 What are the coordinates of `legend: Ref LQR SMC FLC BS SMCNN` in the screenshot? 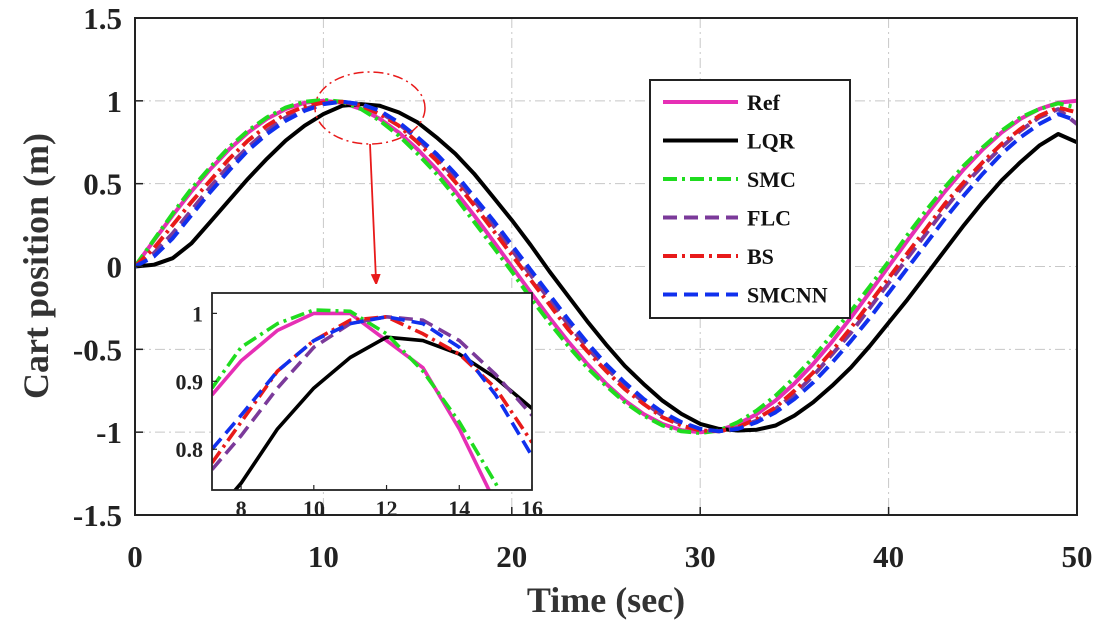 It's located at (745, 199).